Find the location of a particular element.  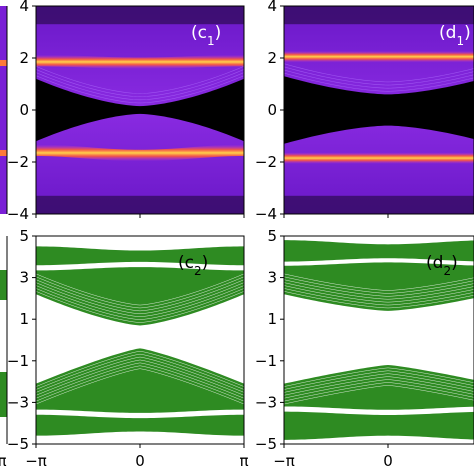

ytick-label-d2: 5 is located at coordinates (272, 236).